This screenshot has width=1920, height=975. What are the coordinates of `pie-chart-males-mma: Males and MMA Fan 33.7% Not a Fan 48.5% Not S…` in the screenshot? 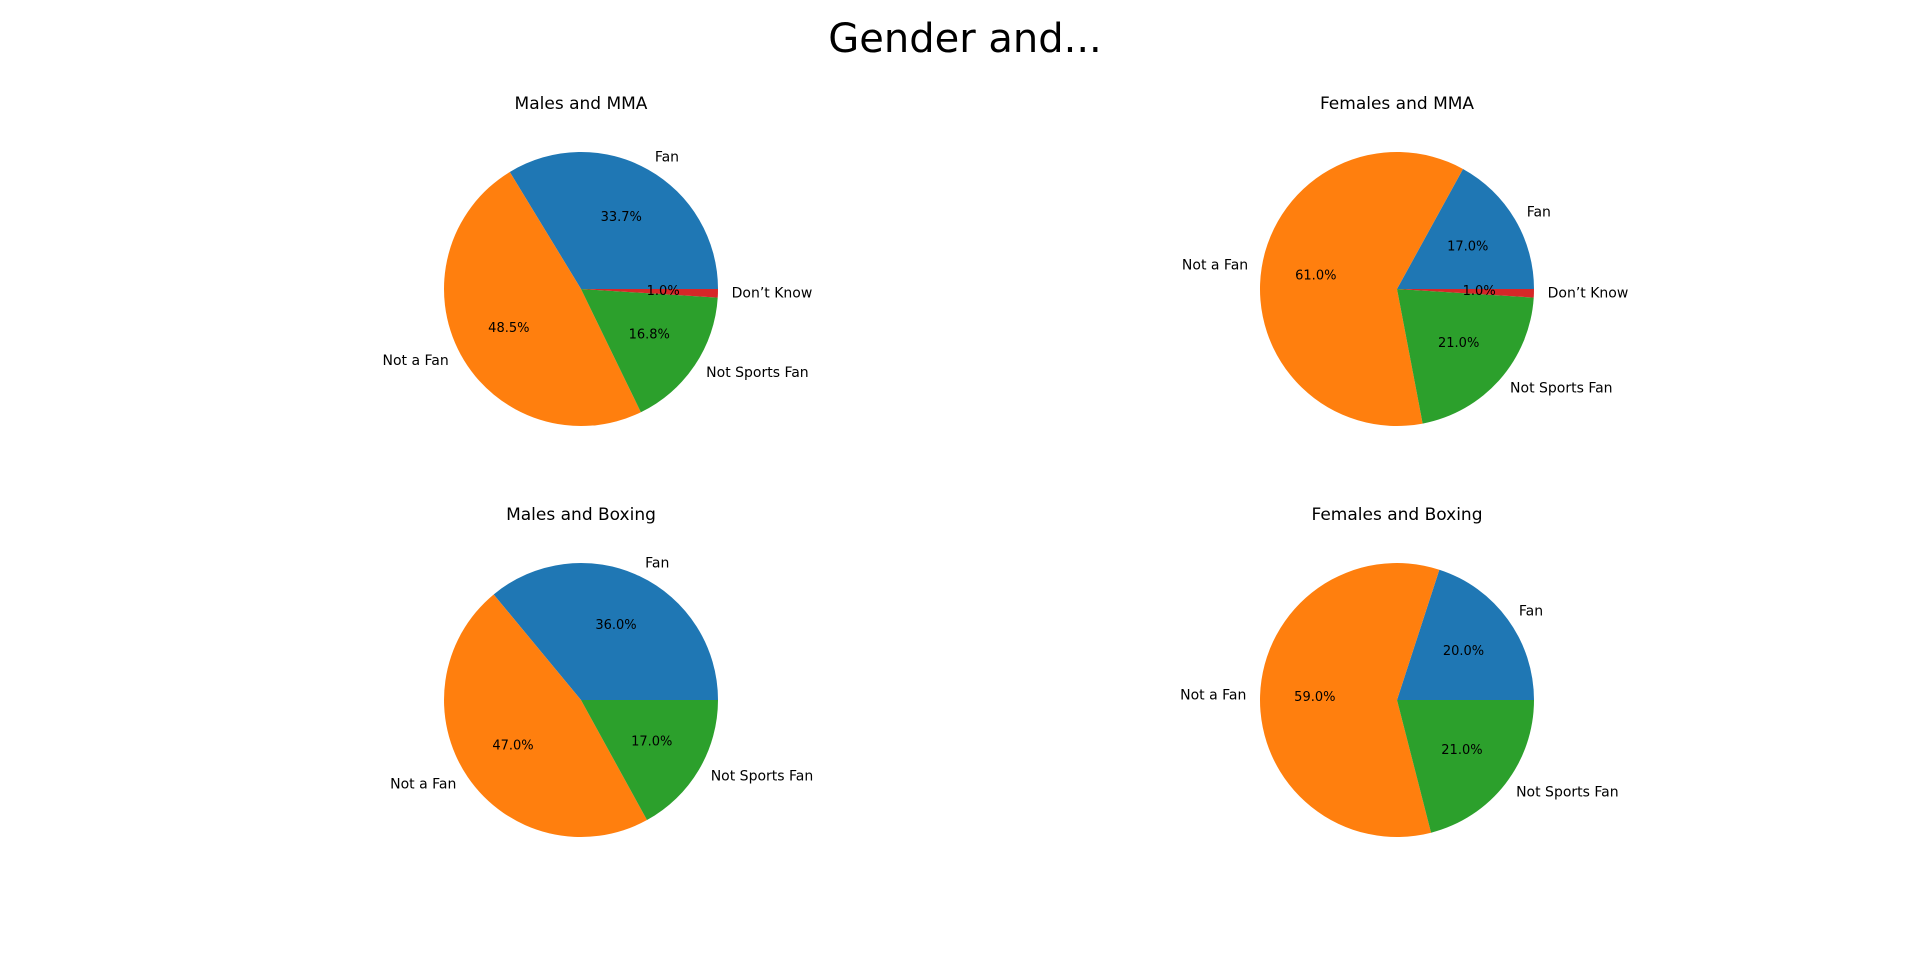 It's located at (597, 260).